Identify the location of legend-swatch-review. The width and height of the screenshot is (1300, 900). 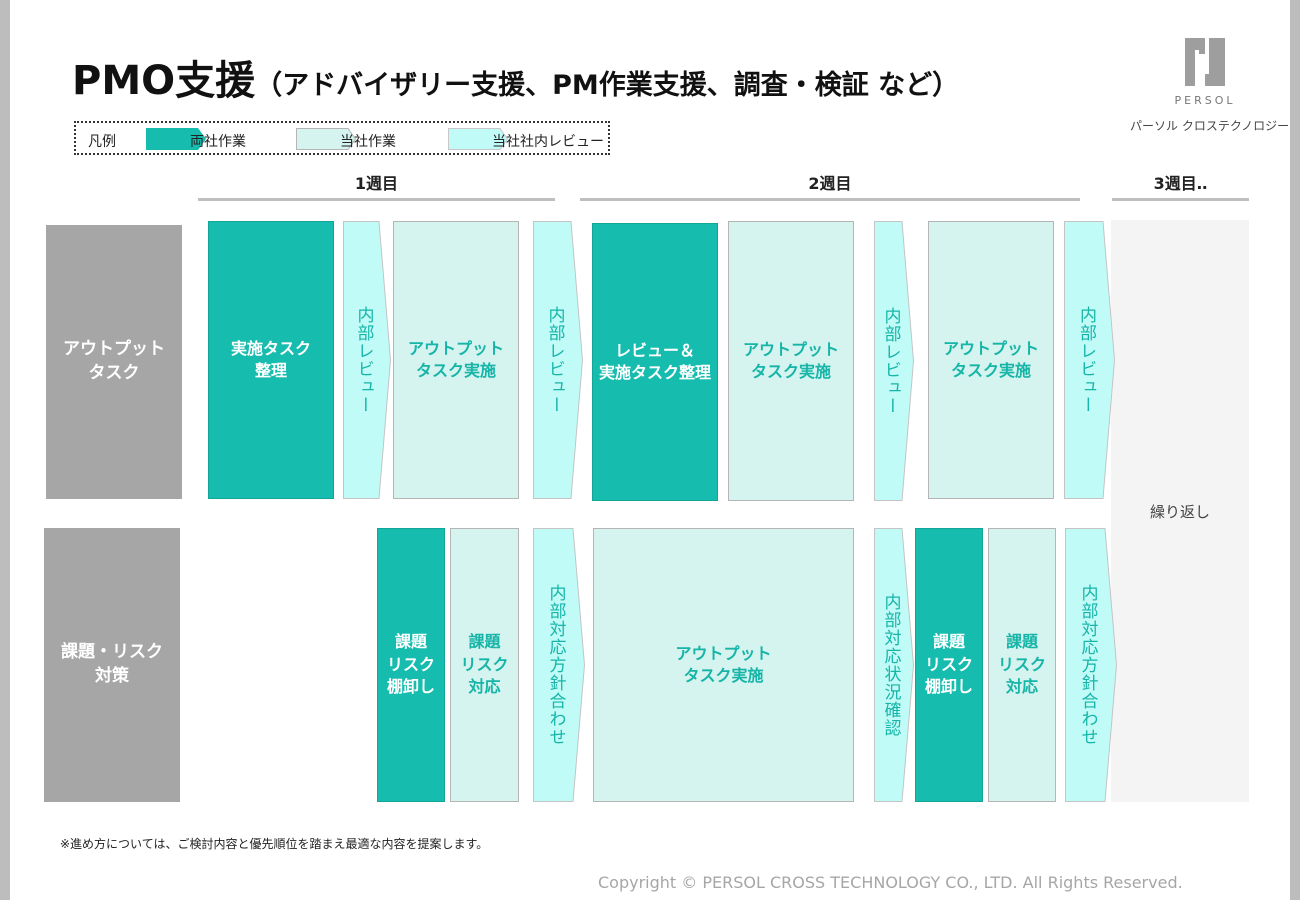
(478, 139).